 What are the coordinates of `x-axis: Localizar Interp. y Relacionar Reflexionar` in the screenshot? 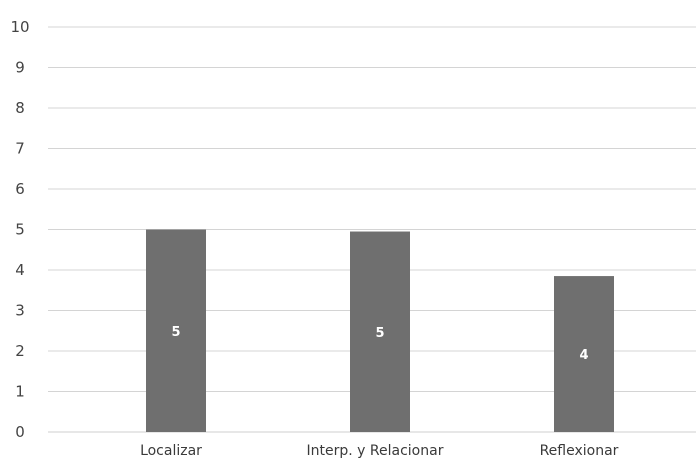 It's located at (379, 451).